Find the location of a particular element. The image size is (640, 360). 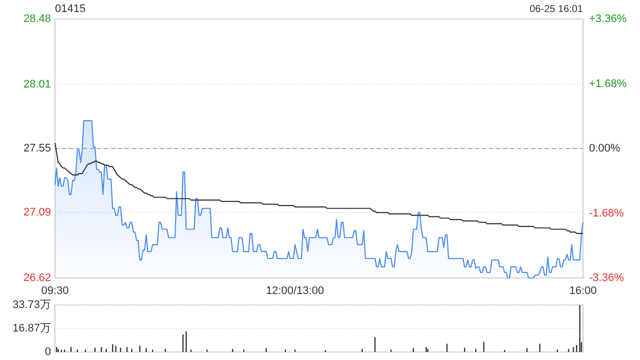

y2-tick-label: -3.36% is located at coordinates (606, 278).